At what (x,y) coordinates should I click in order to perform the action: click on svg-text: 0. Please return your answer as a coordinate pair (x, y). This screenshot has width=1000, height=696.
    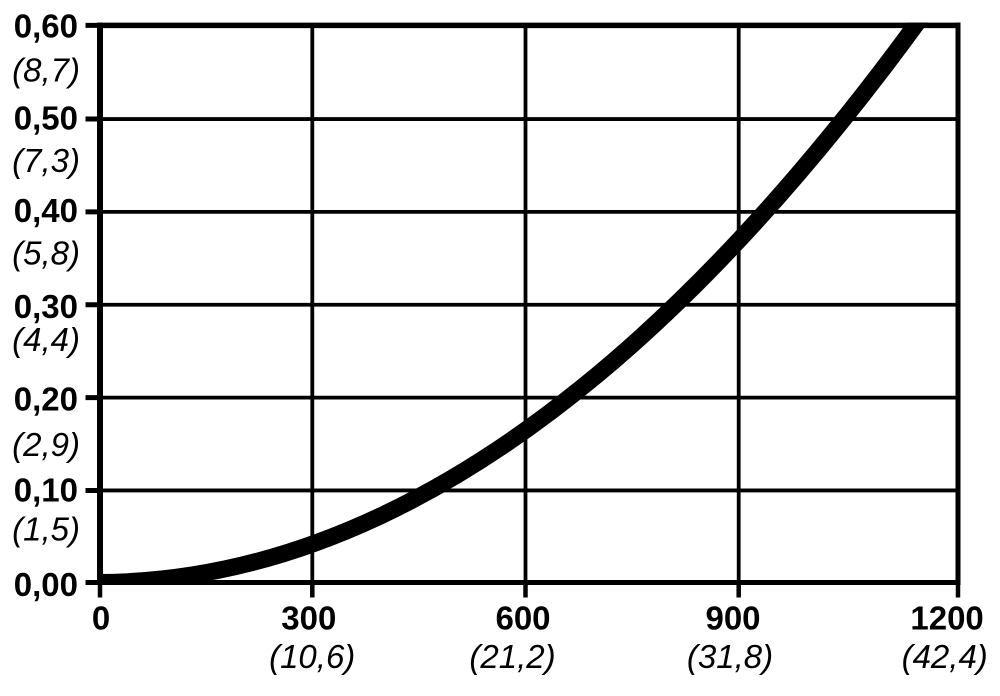
    Looking at the image, I should click on (101, 618).